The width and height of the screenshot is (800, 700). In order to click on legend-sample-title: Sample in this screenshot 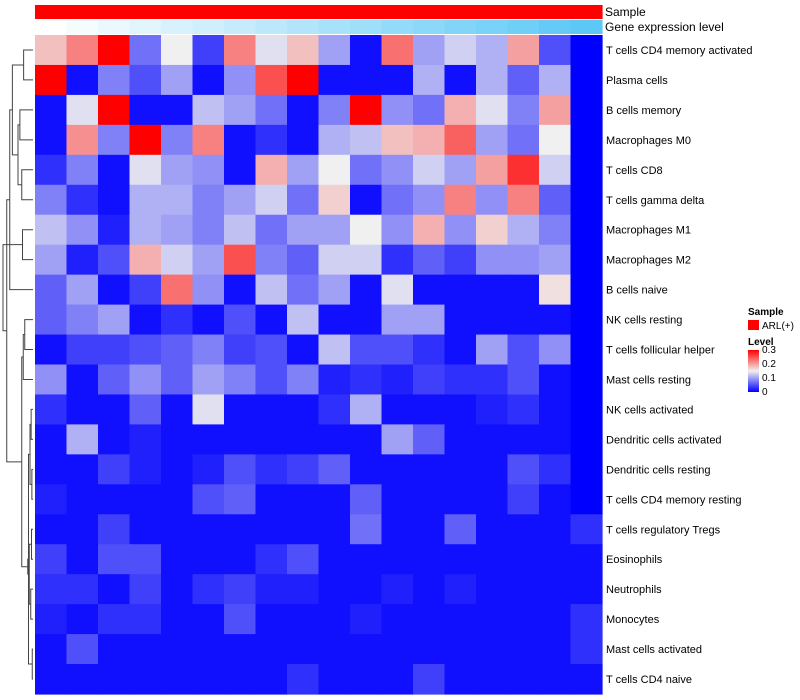, I will do `click(766, 312)`.